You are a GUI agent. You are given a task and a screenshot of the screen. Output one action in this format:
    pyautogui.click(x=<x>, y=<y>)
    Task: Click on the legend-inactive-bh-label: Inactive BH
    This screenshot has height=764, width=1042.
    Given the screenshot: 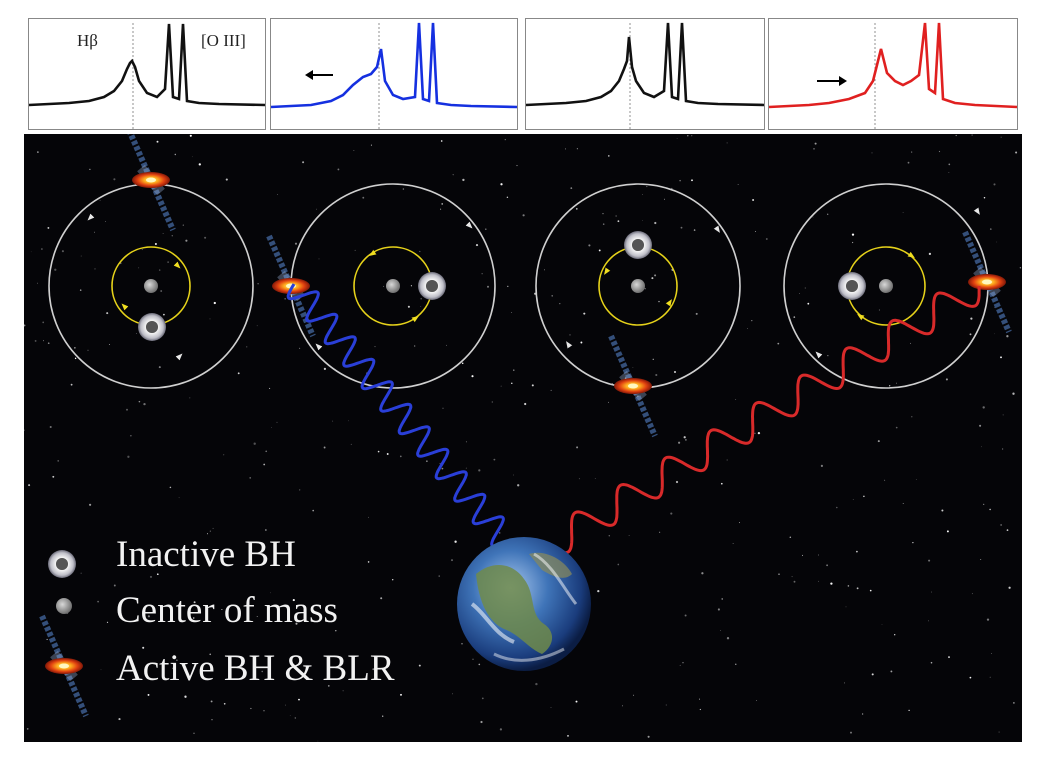 What is the action you would take?
    pyautogui.click(x=206, y=554)
    